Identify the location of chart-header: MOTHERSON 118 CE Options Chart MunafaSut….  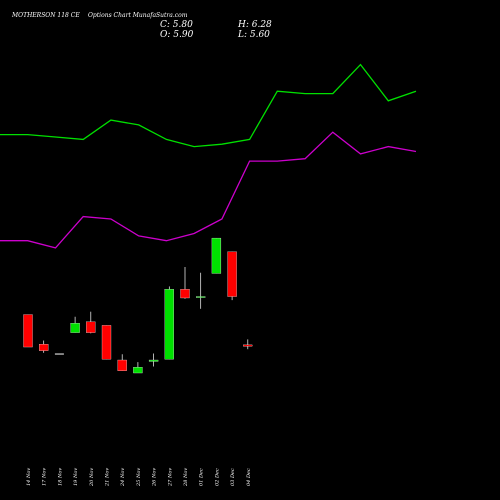
(141, 26).